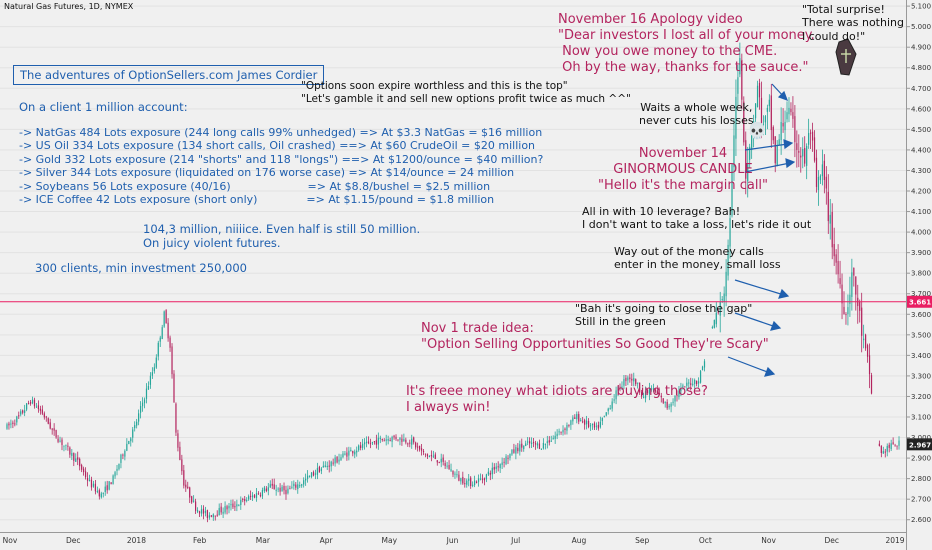 The height and width of the screenshot is (550, 932). Describe the element at coordinates (755, 320) in the screenshot. I see `arrow-bah` at that location.